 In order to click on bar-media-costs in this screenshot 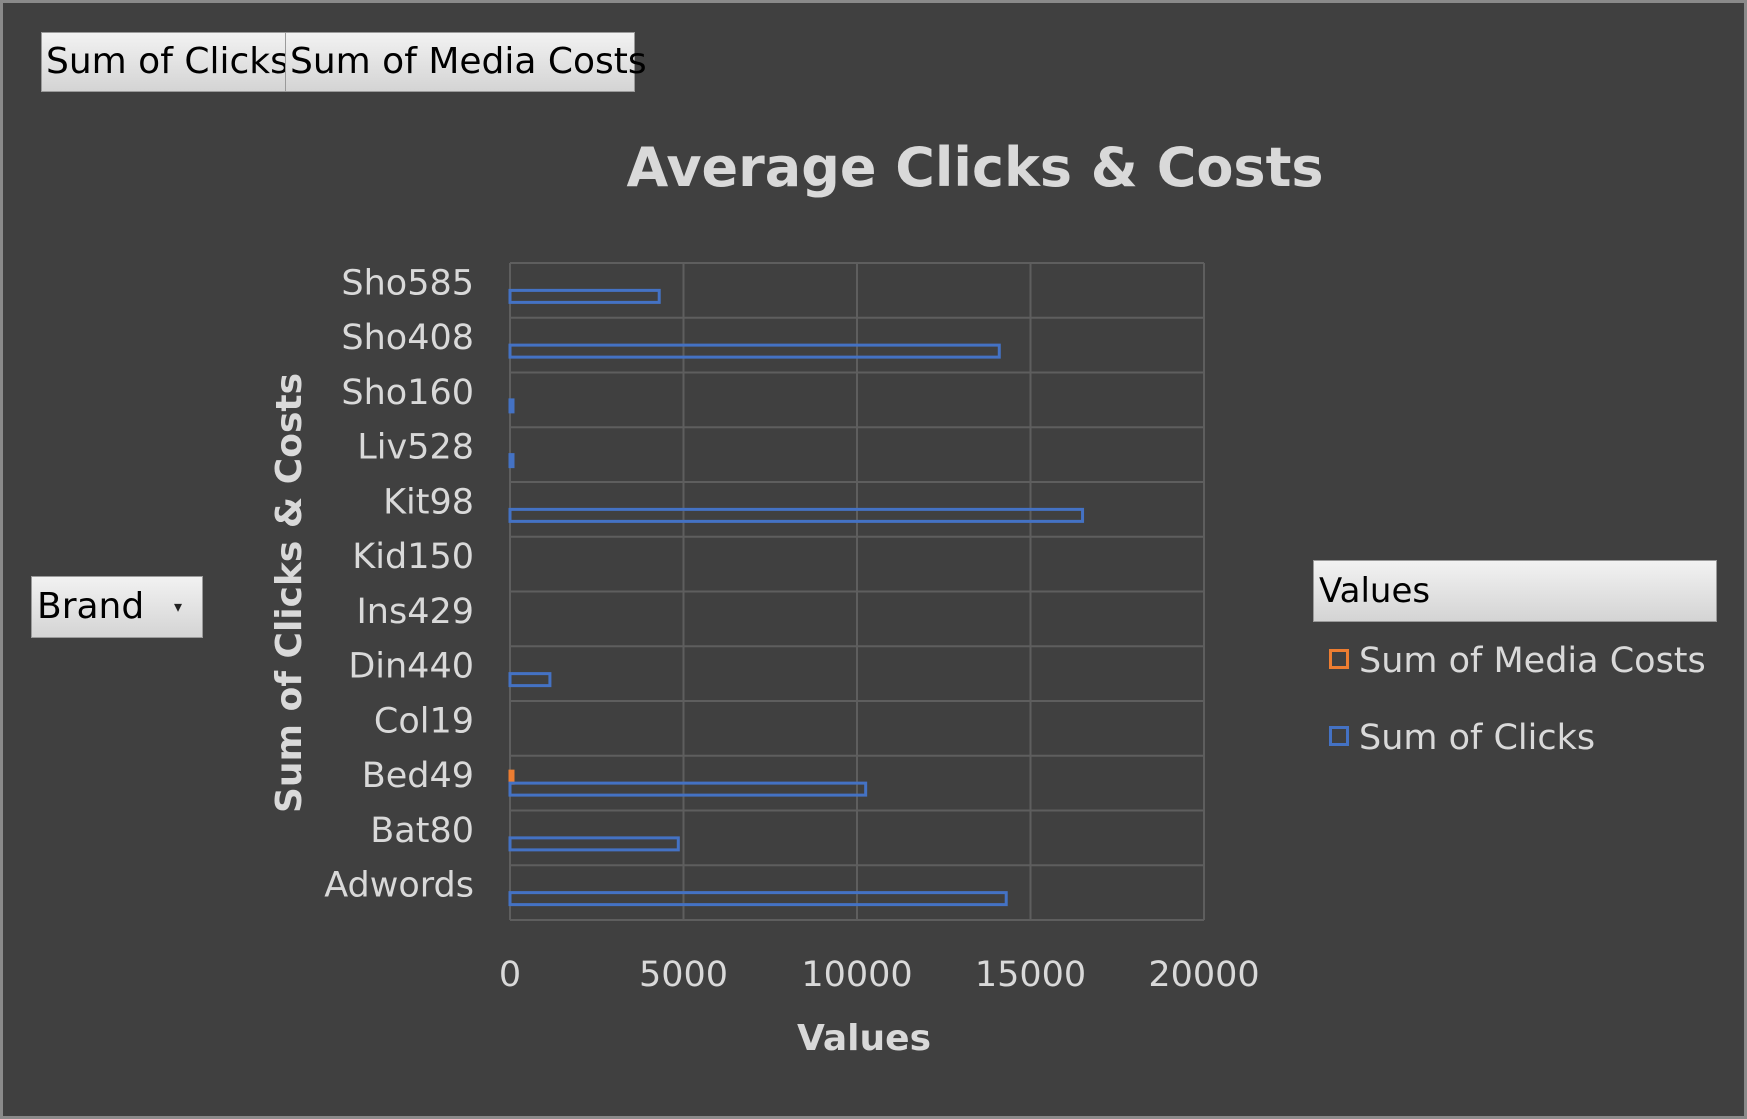, I will do `click(511, 777)`.